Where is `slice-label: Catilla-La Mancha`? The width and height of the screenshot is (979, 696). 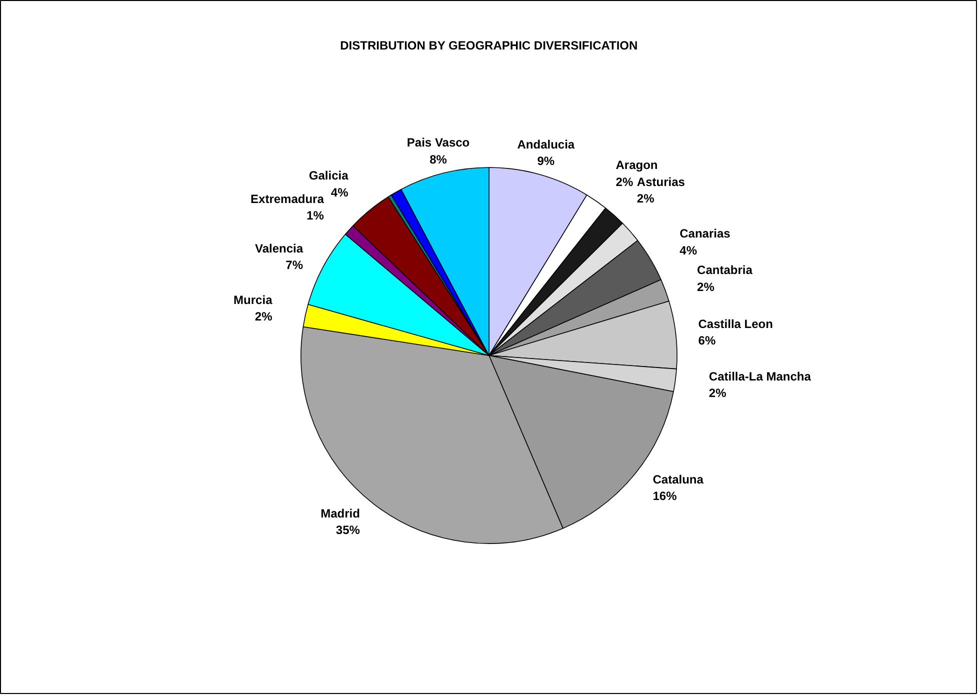 slice-label: Catilla-La Mancha is located at coordinates (760, 376).